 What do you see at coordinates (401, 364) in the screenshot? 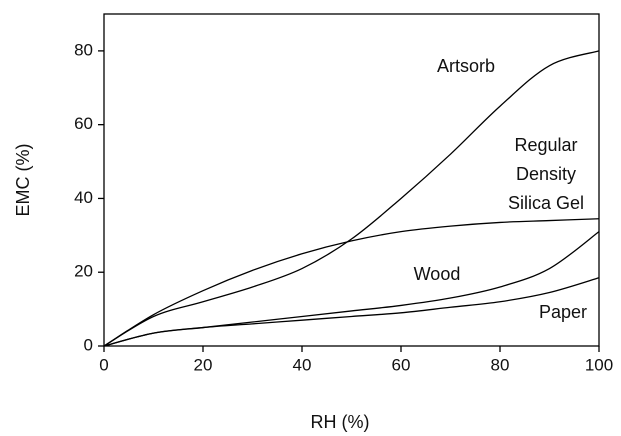
I see `x-tick-label: 60` at bounding box center [401, 364].